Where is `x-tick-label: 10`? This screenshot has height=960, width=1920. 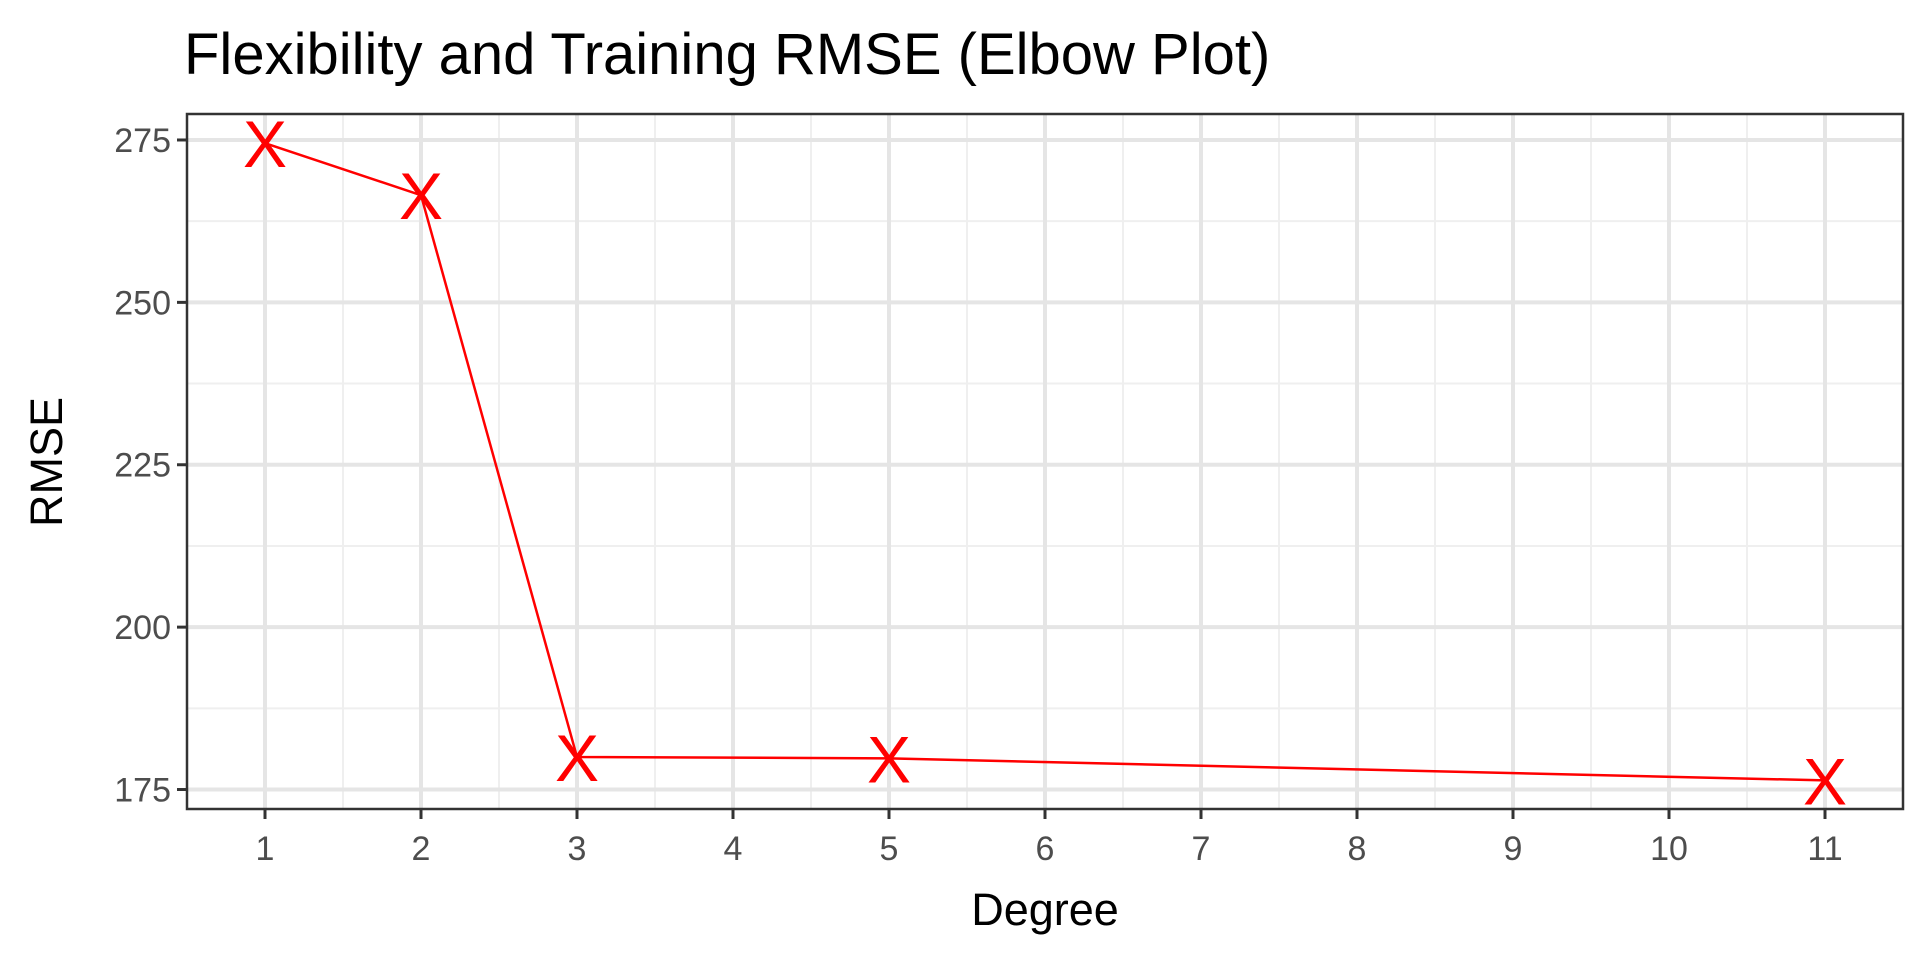 x-tick-label: 10 is located at coordinates (1669, 849).